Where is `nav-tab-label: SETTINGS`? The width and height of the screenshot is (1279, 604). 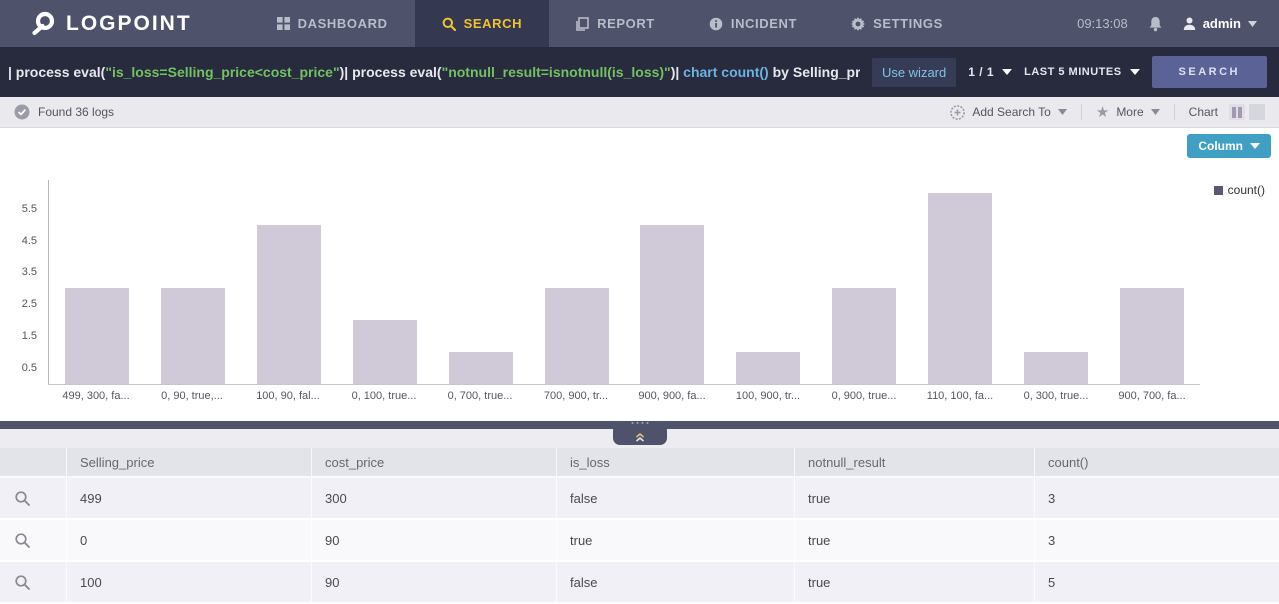 nav-tab-label: SETTINGS is located at coordinates (908, 23).